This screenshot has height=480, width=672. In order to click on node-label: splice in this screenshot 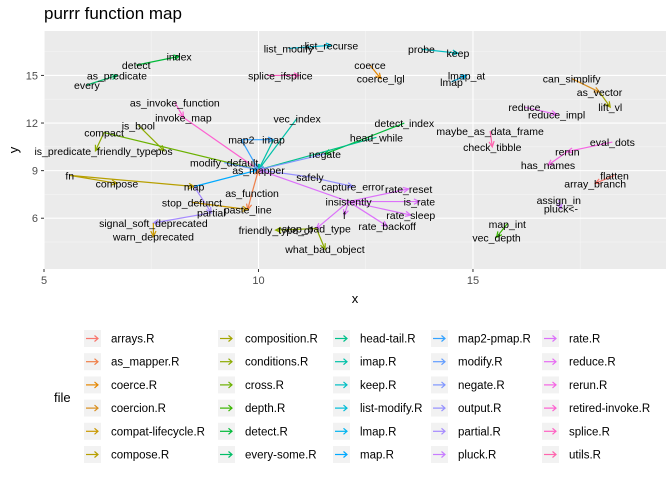, I will do `click(299, 76)`.